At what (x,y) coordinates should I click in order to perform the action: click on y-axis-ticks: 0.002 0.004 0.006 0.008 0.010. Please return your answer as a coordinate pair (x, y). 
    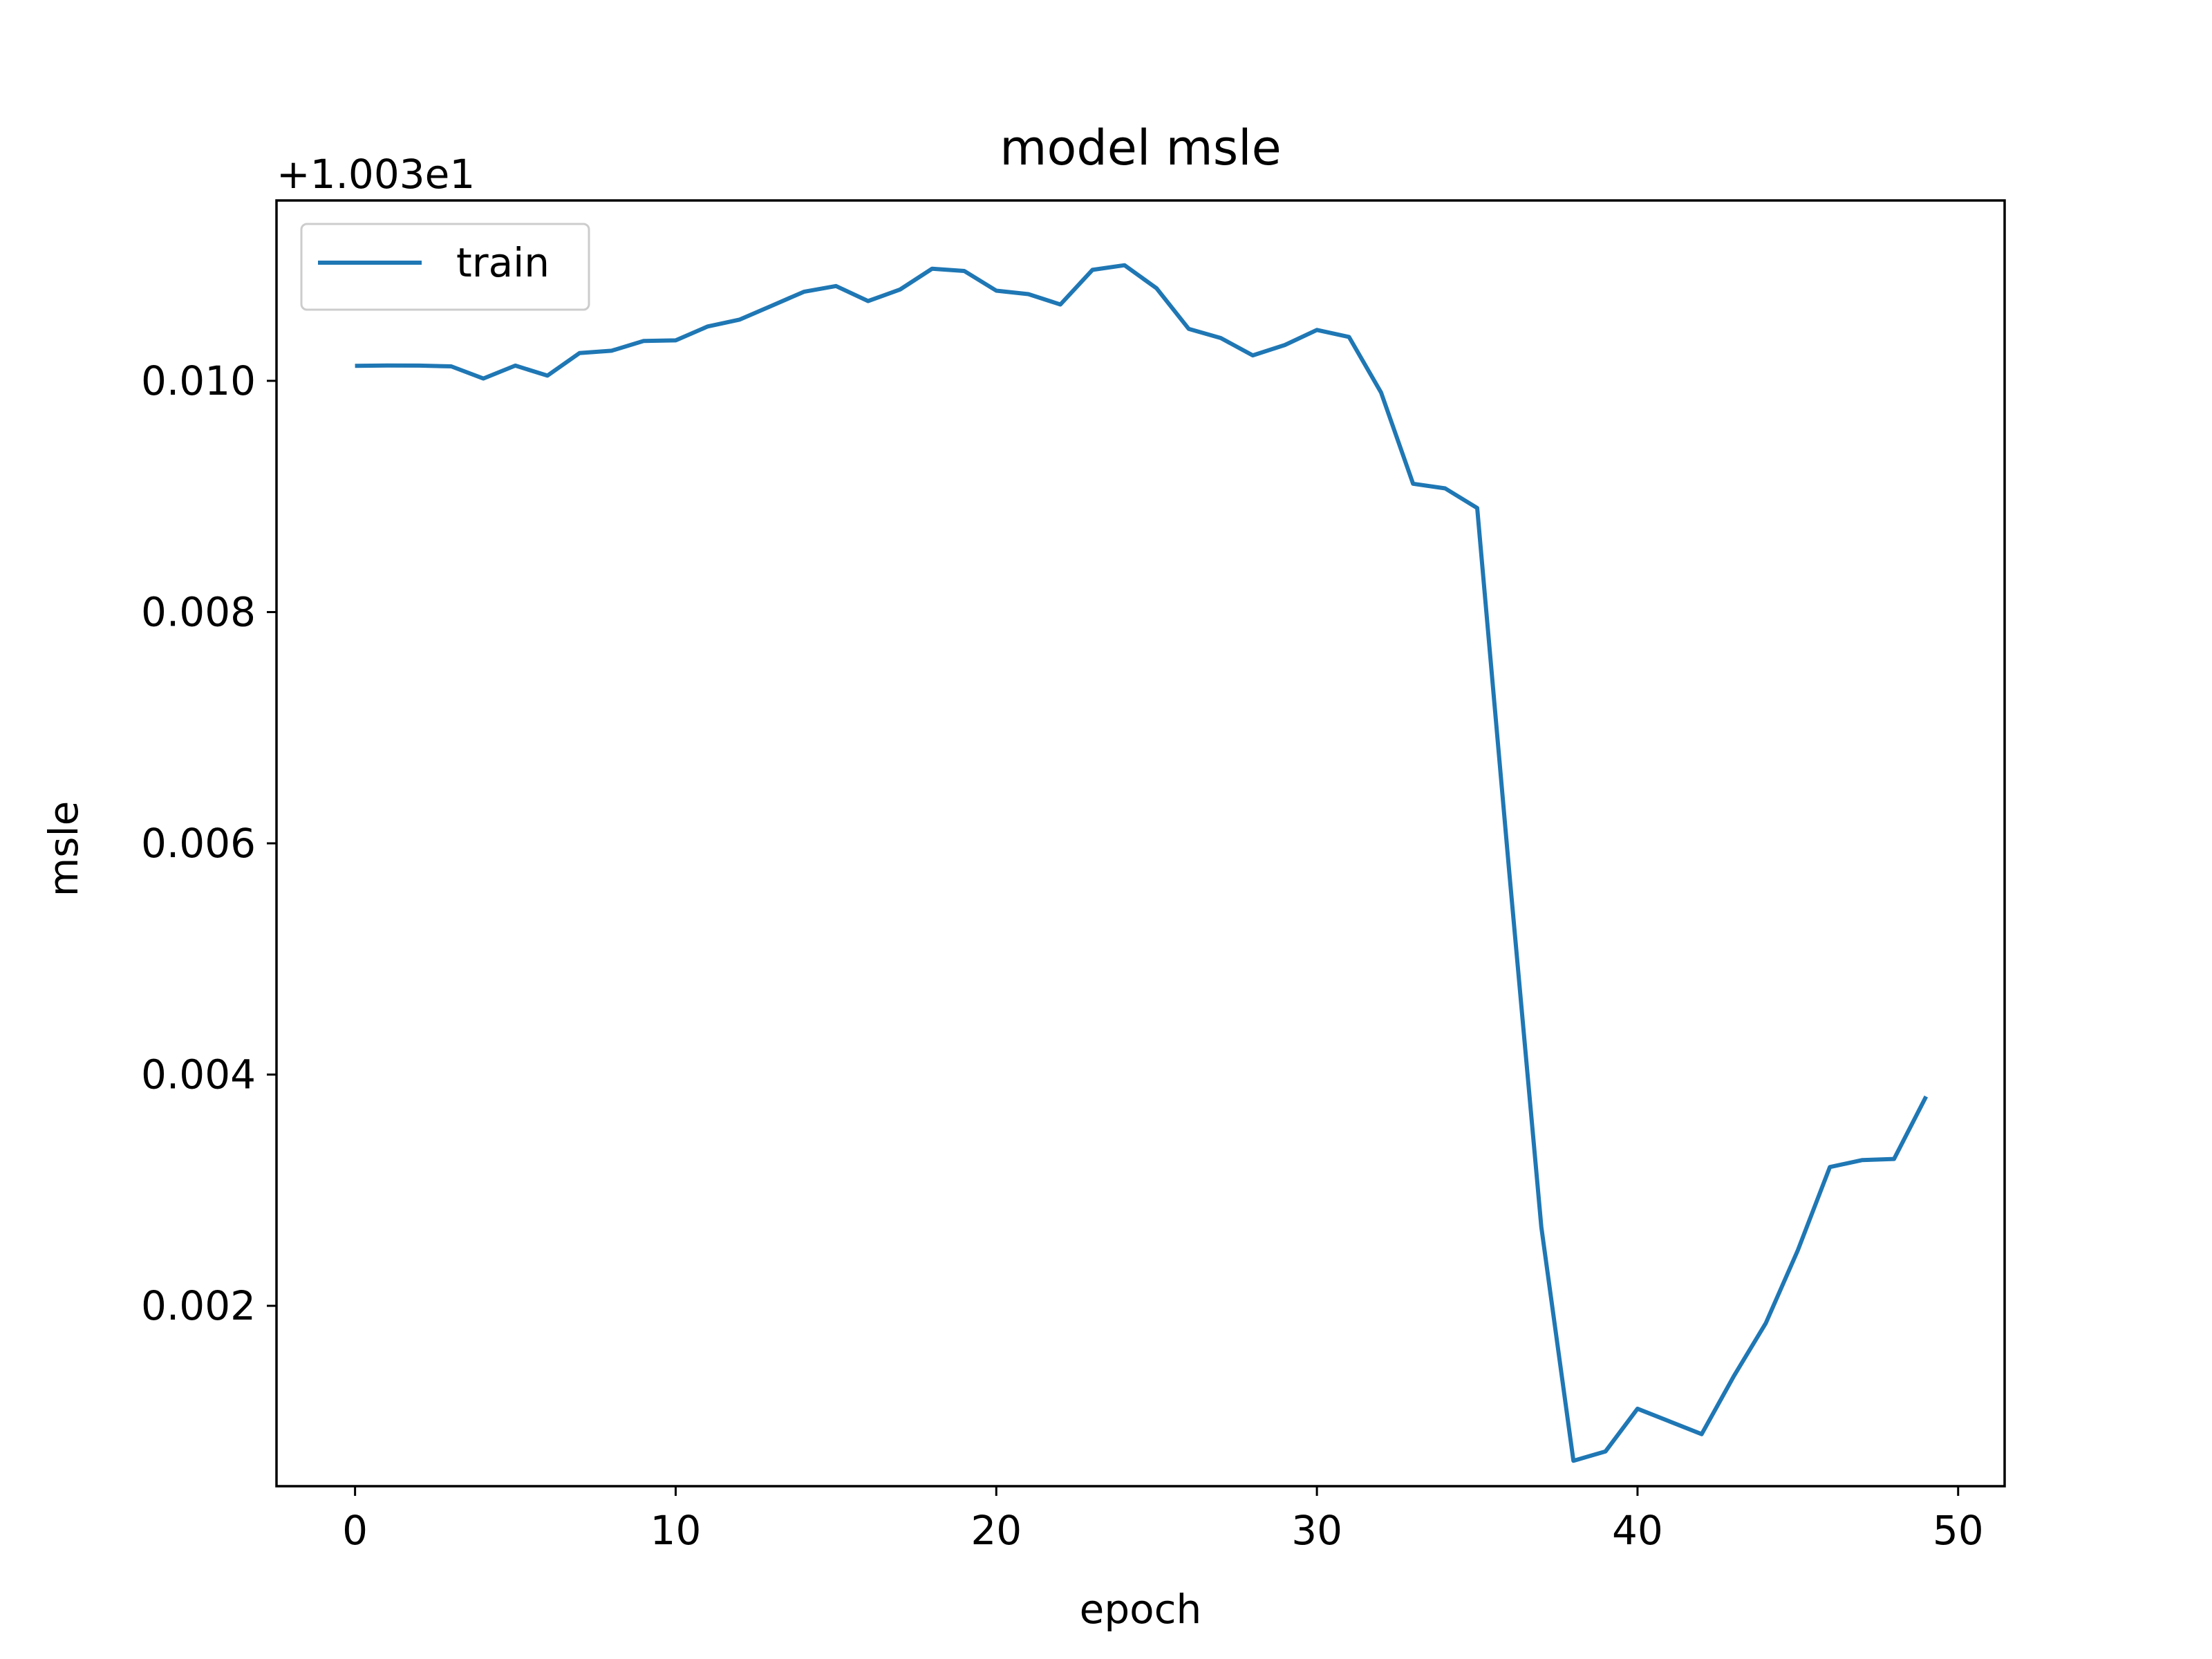
    Looking at the image, I should click on (208, 843).